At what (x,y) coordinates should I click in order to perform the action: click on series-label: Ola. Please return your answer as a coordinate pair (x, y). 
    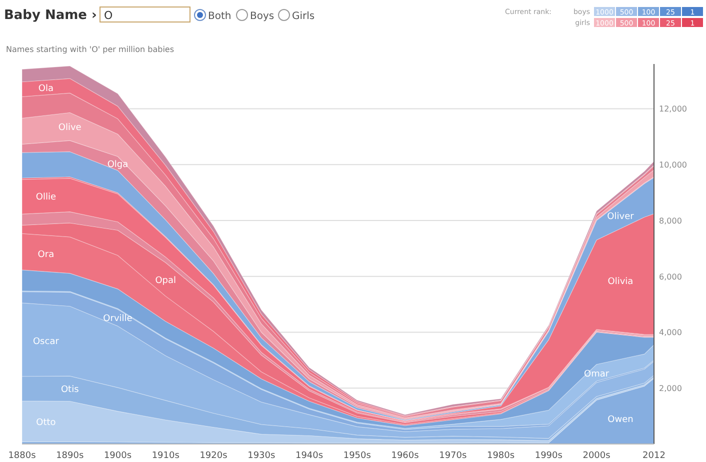
    Looking at the image, I should click on (46, 89).